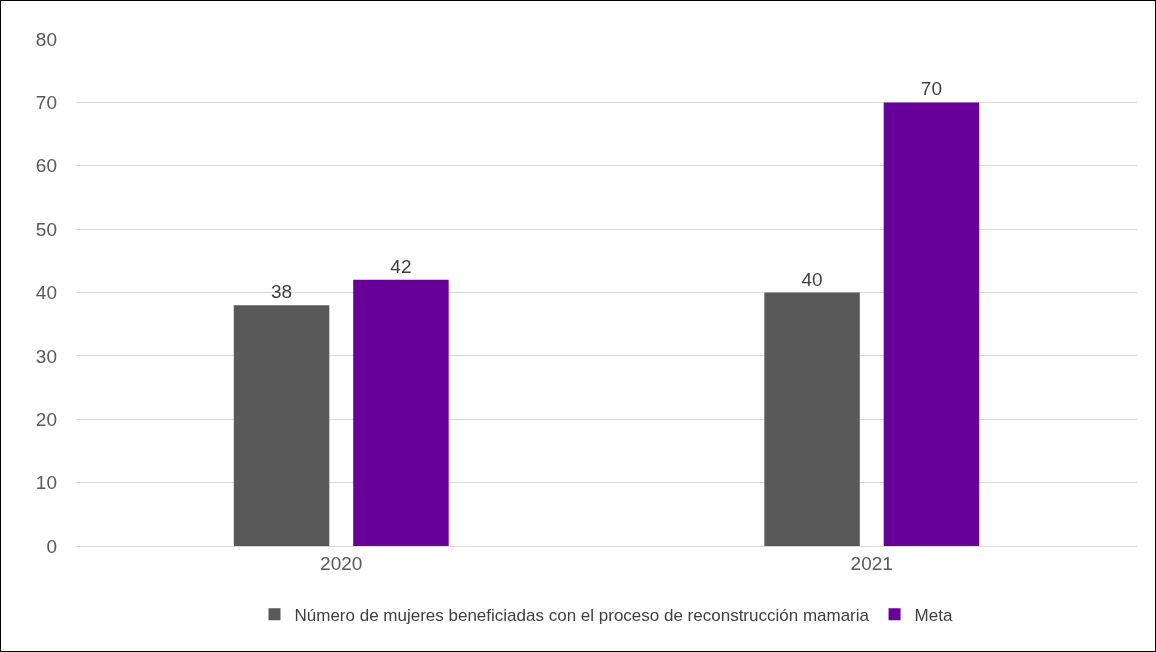  Describe the element at coordinates (341, 563) in the screenshot. I see `x-tick-label: 2020` at that location.